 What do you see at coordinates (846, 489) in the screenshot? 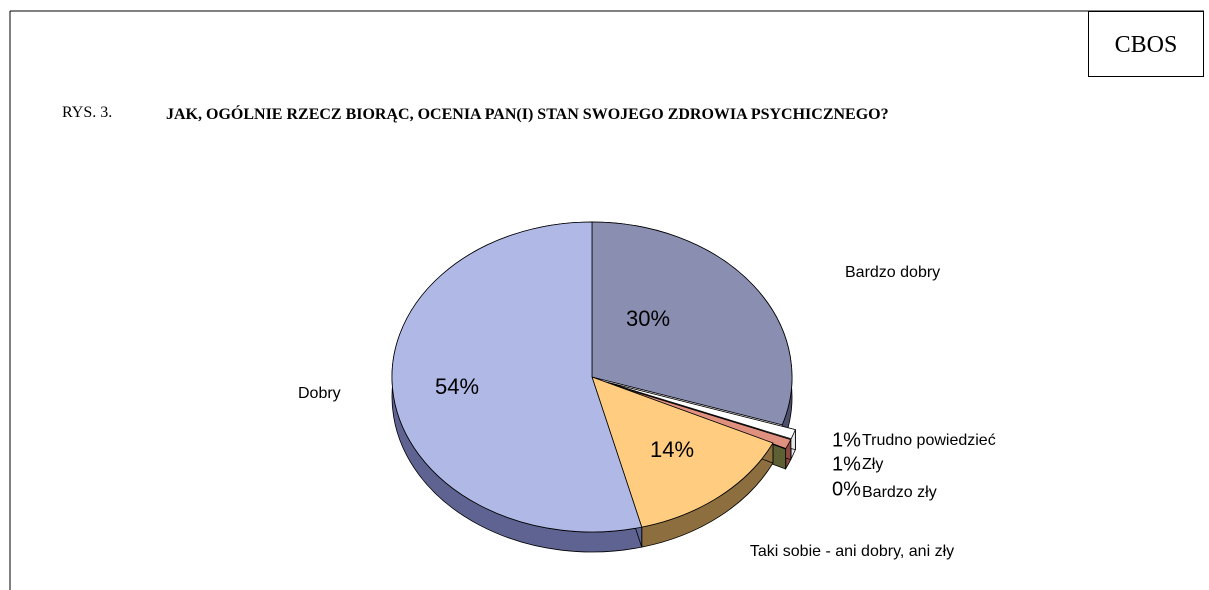
I see `value-label: 0%` at bounding box center [846, 489].